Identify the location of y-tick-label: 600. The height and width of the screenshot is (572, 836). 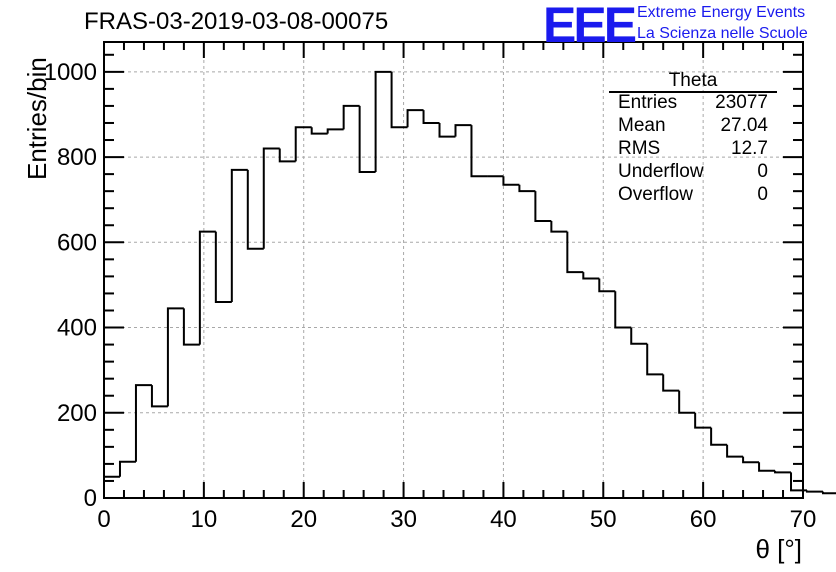
(77, 242).